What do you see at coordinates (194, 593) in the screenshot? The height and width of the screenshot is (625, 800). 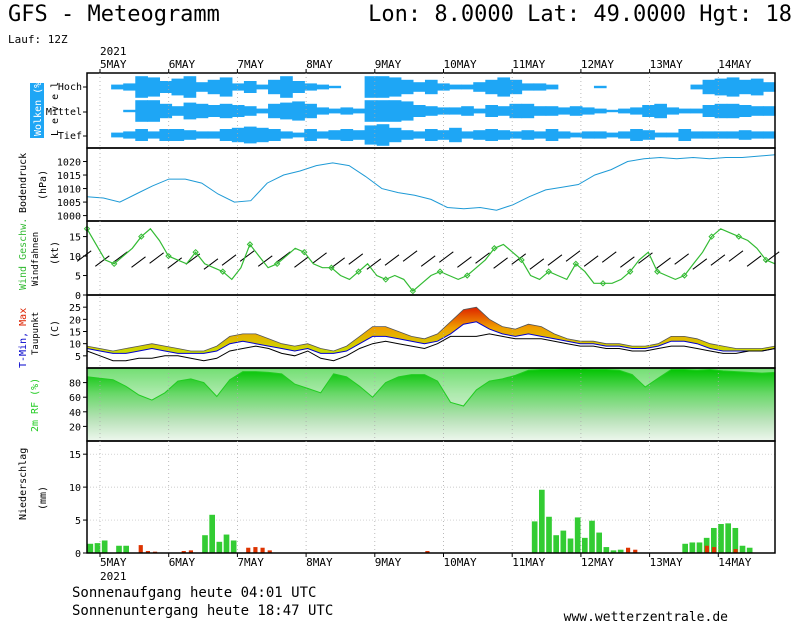 I see `sunrise-text: Sonnenaufgang heute 04:01 UTC` at bounding box center [194, 593].